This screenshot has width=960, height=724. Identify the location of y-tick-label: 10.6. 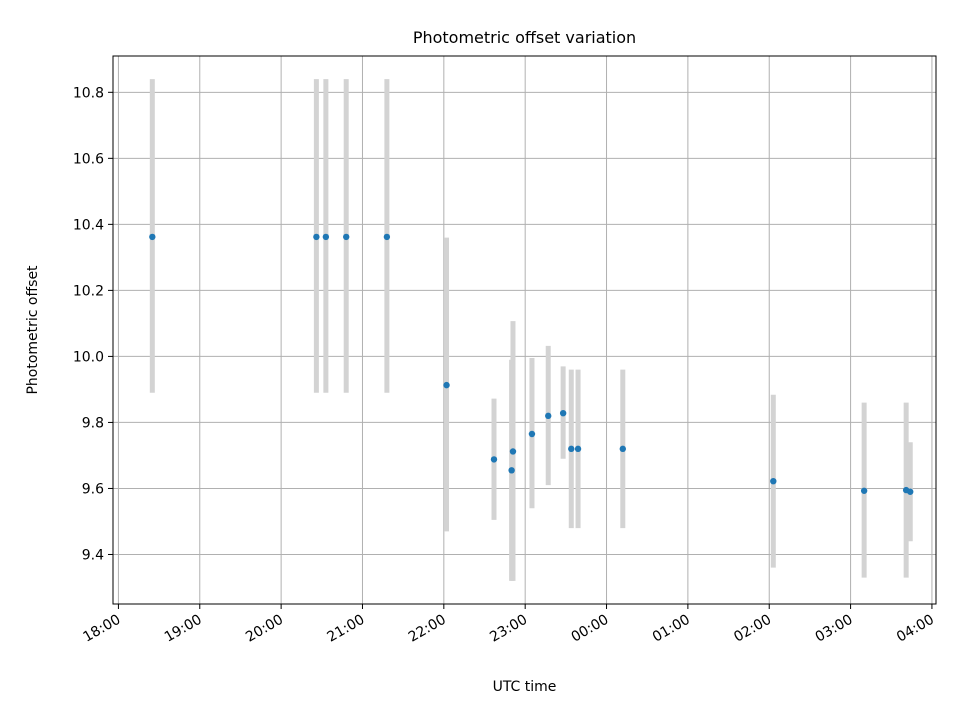
(88, 159).